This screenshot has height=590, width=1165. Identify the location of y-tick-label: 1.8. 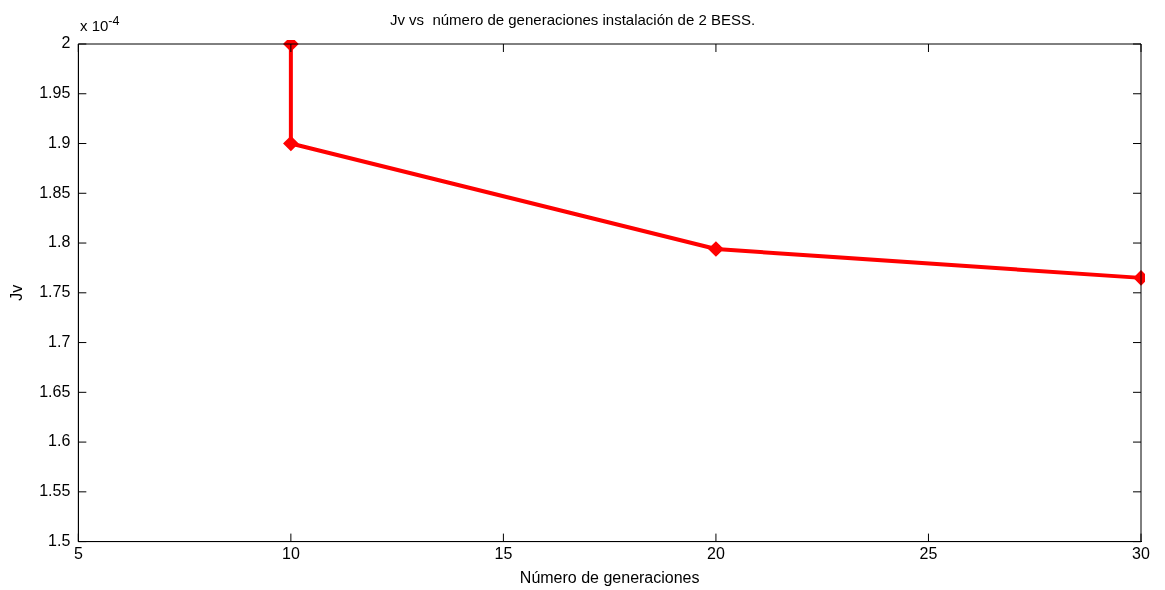
(59, 242).